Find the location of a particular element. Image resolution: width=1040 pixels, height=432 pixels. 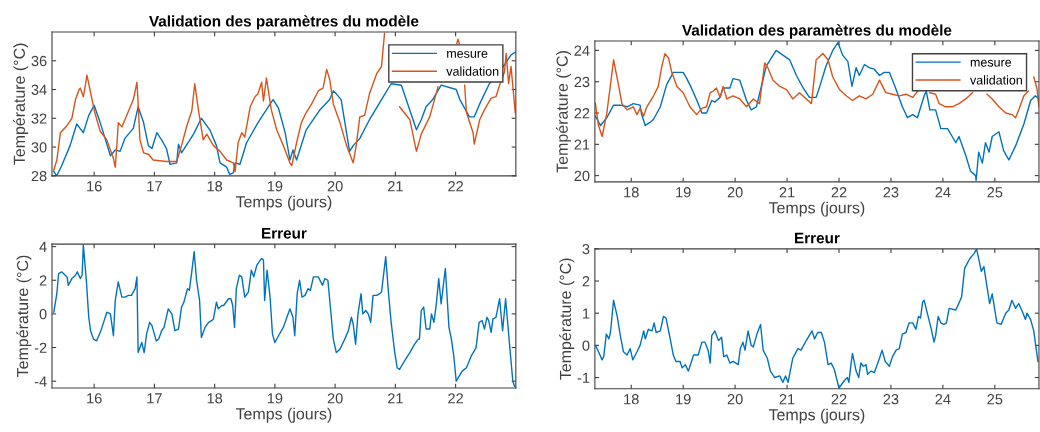

y-tick-label: 21 is located at coordinates (582, 144).